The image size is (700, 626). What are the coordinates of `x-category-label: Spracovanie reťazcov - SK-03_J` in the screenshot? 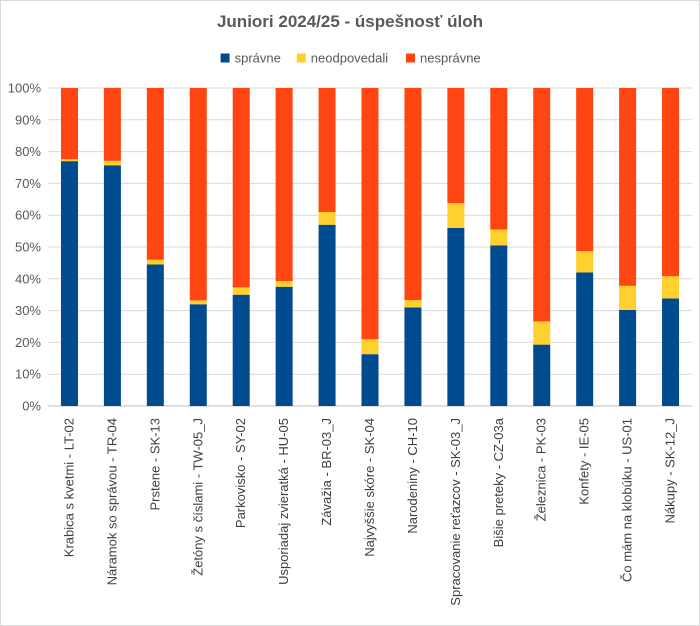 It's located at (455, 512).